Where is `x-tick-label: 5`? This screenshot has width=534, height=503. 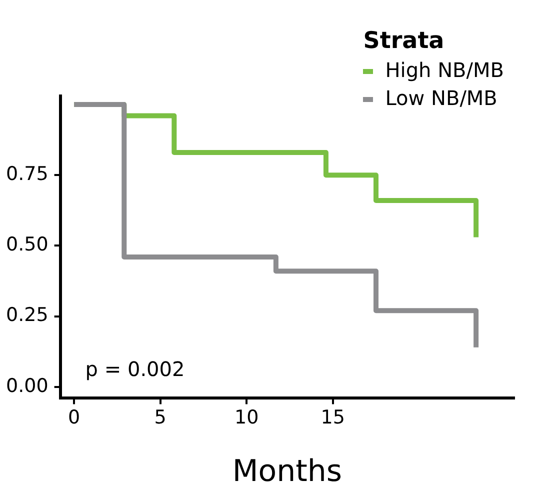
x-tick-label: 5 is located at coordinates (160, 417).